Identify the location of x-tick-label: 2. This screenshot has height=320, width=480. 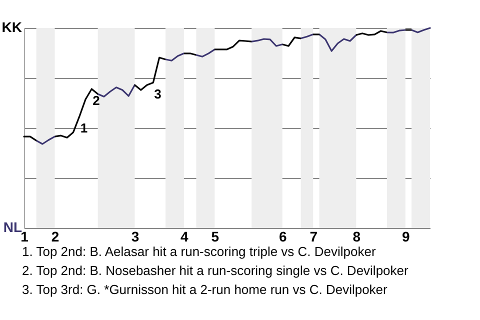
(55, 236).